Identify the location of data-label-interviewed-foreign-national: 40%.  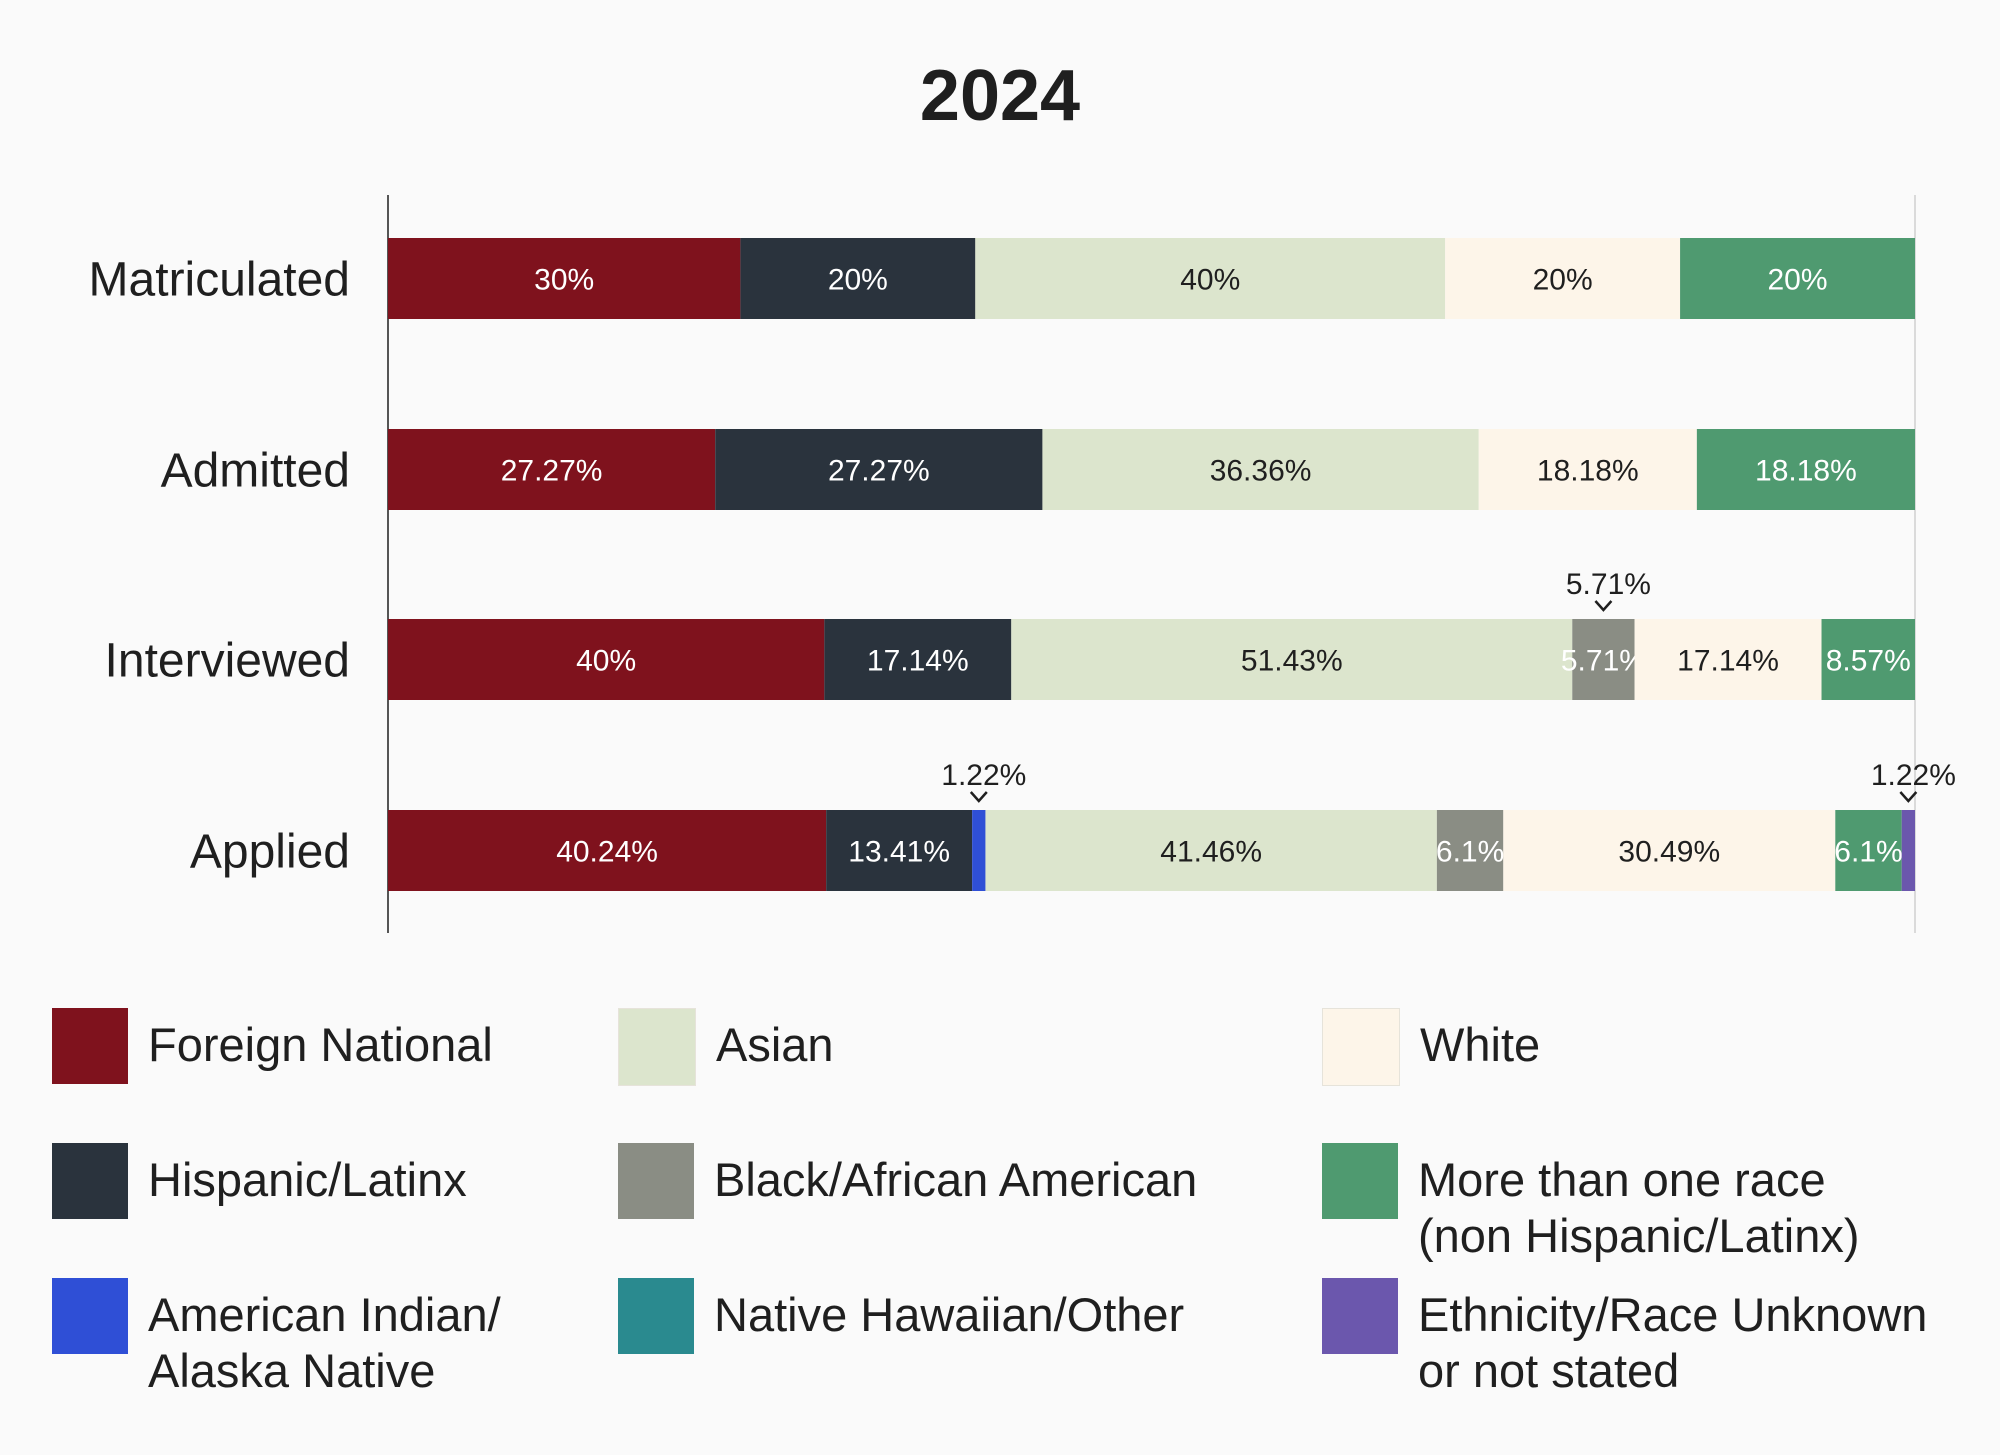
(606, 661).